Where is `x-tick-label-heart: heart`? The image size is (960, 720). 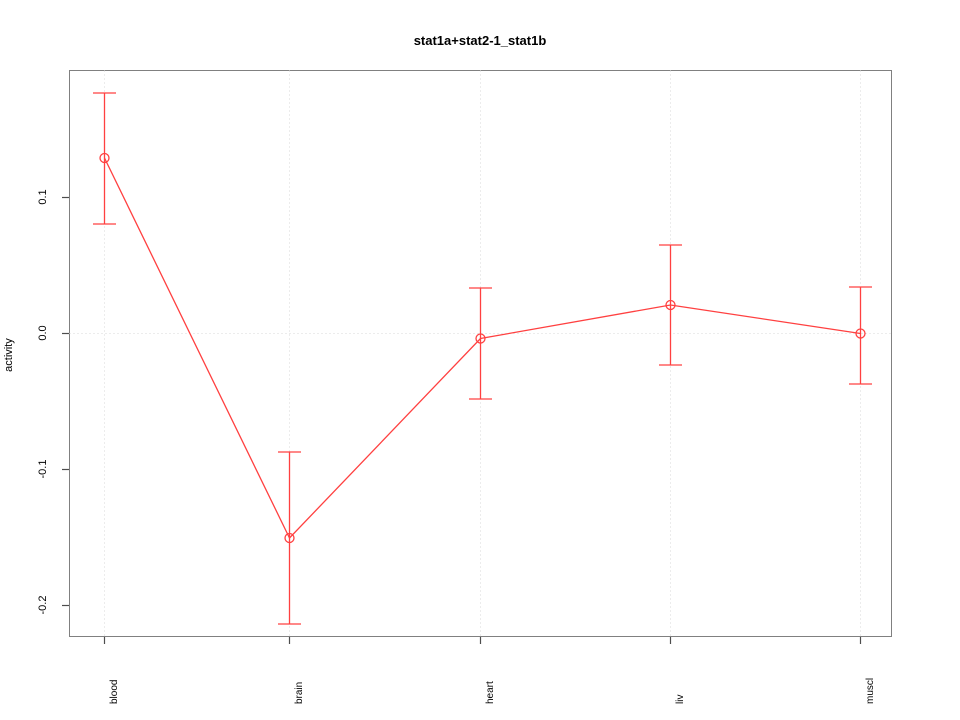
x-tick-label-heart: heart is located at coordinates (490, 692).